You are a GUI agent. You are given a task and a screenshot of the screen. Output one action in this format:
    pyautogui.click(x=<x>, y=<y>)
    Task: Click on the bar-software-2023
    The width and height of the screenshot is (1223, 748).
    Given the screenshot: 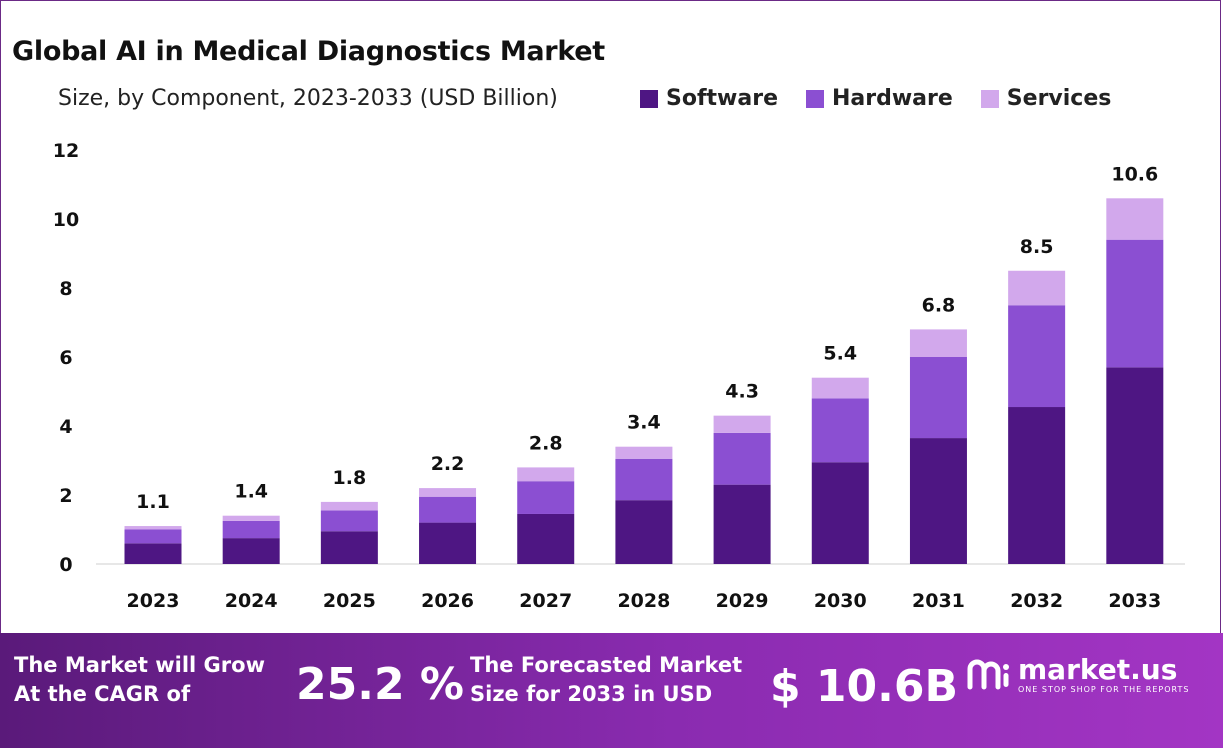 What is the action you would take?
    pyautogui.click(x=153, y=553)
    